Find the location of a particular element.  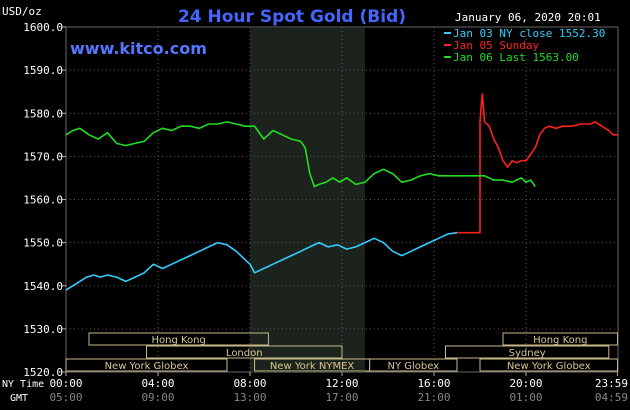

x-tick-ny: 23:59 is located at coordinates (611, 383).